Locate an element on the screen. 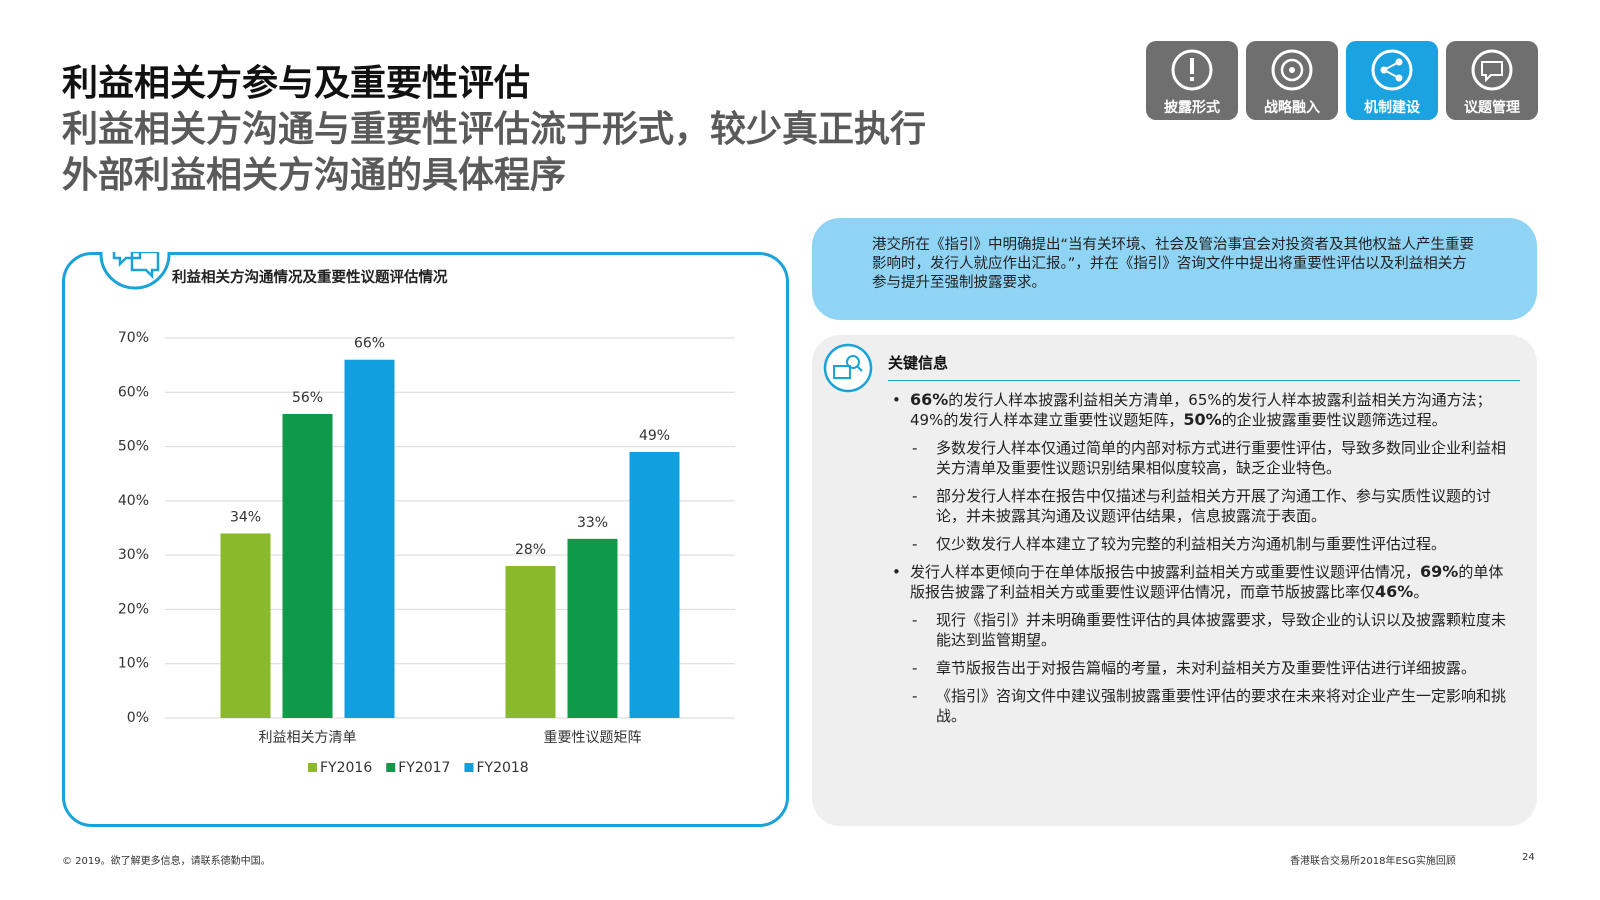  value-label: 56% is located at coordinates (307, 398).